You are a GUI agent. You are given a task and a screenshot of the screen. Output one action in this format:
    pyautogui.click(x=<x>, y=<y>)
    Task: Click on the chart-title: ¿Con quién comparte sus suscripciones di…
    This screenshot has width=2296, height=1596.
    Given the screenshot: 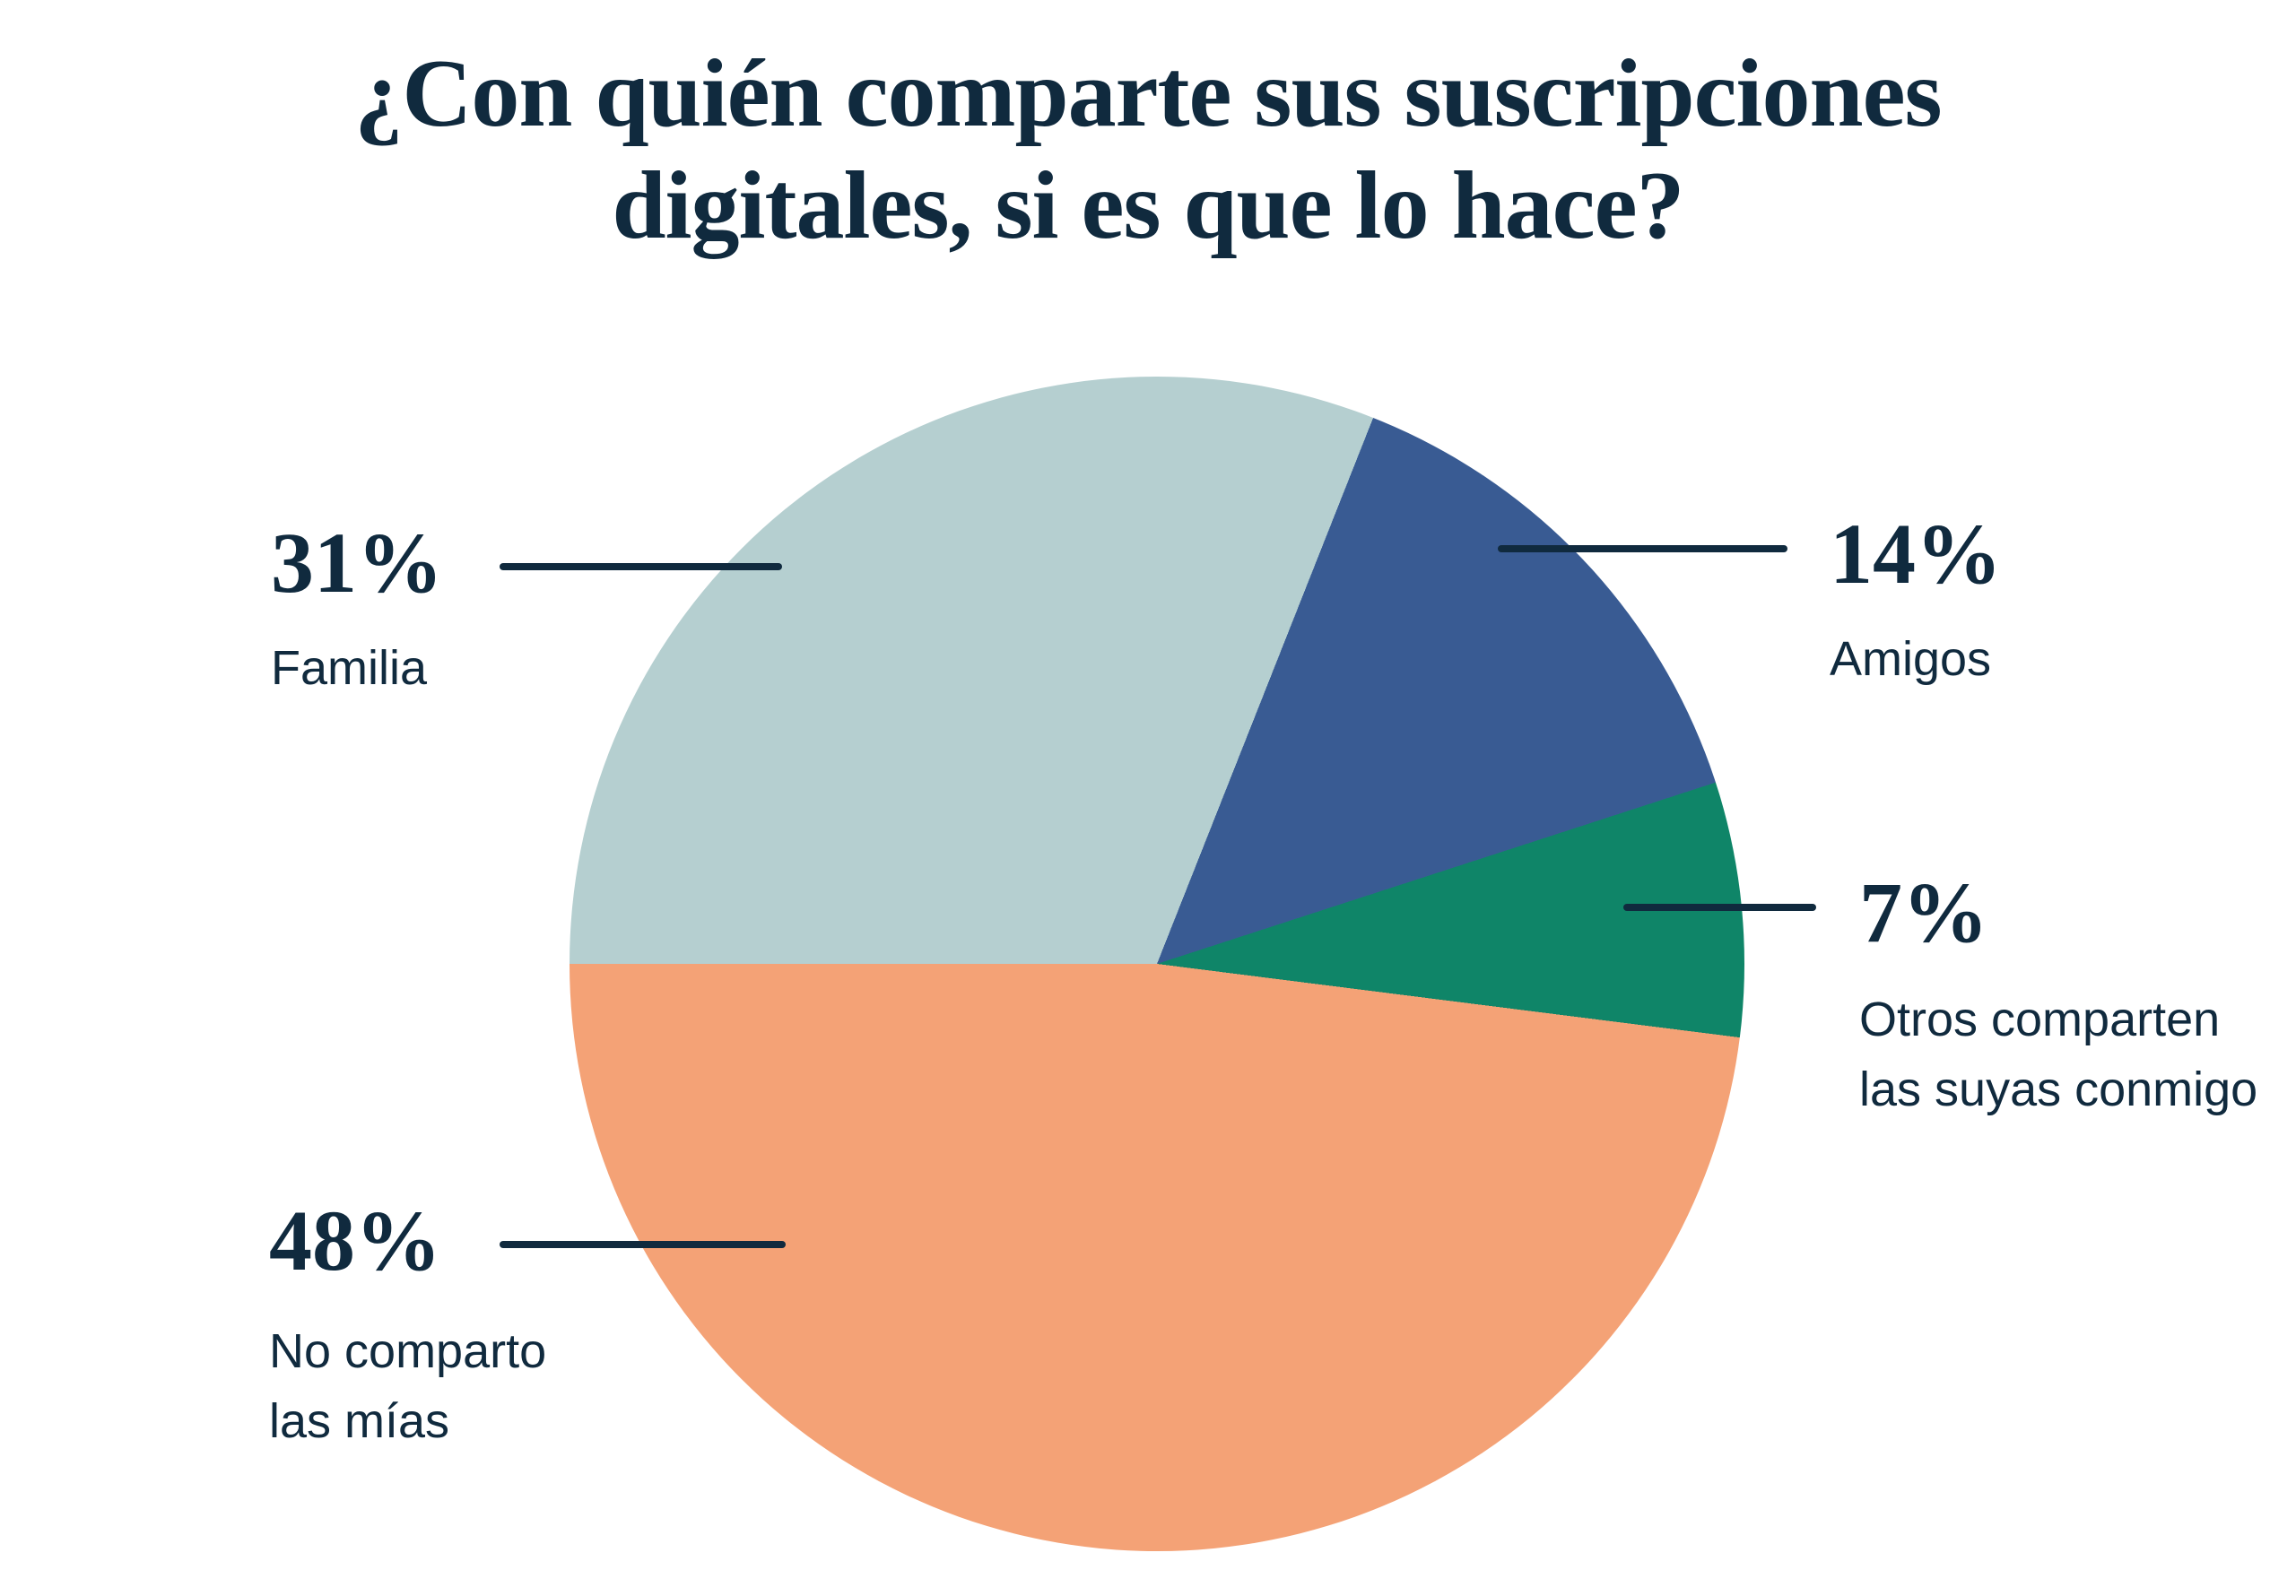 What is the action you would take?
    pyautogui.click(x=1148, y=150)
    